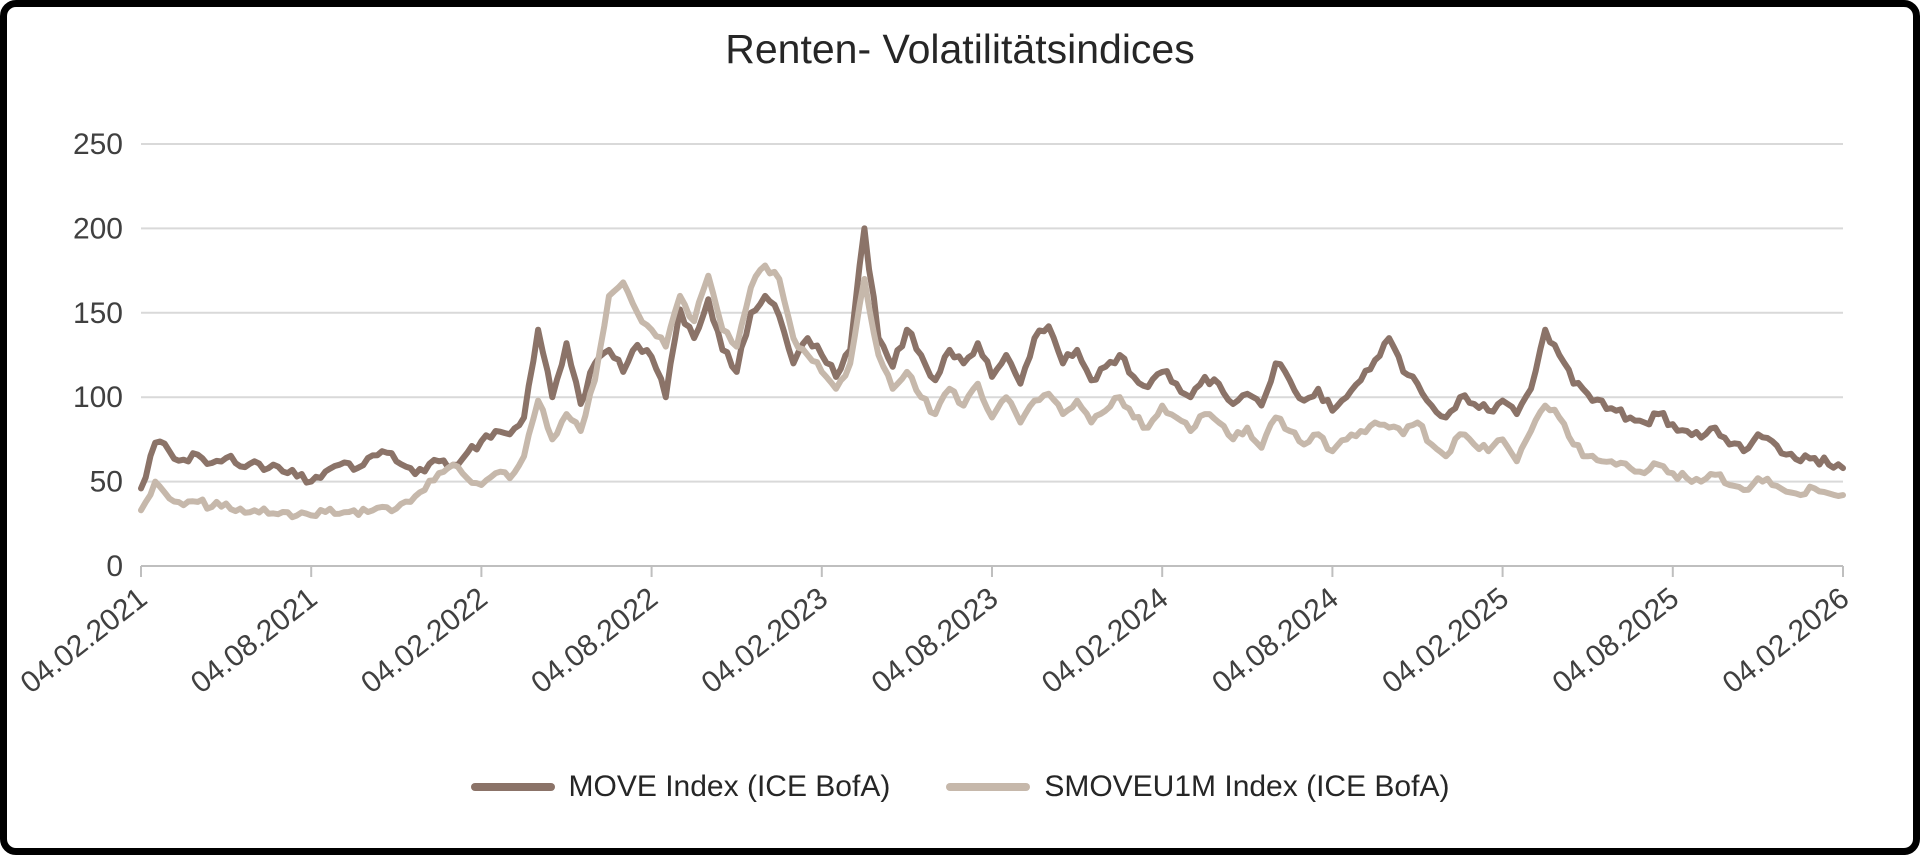 The height and width of the screenshot is (855, 1920). What do you see at coordinates (935, 641) in the screenshot?
I see `x-axis-tick-label: 04.08.2023` at bounding box center [935, 641].